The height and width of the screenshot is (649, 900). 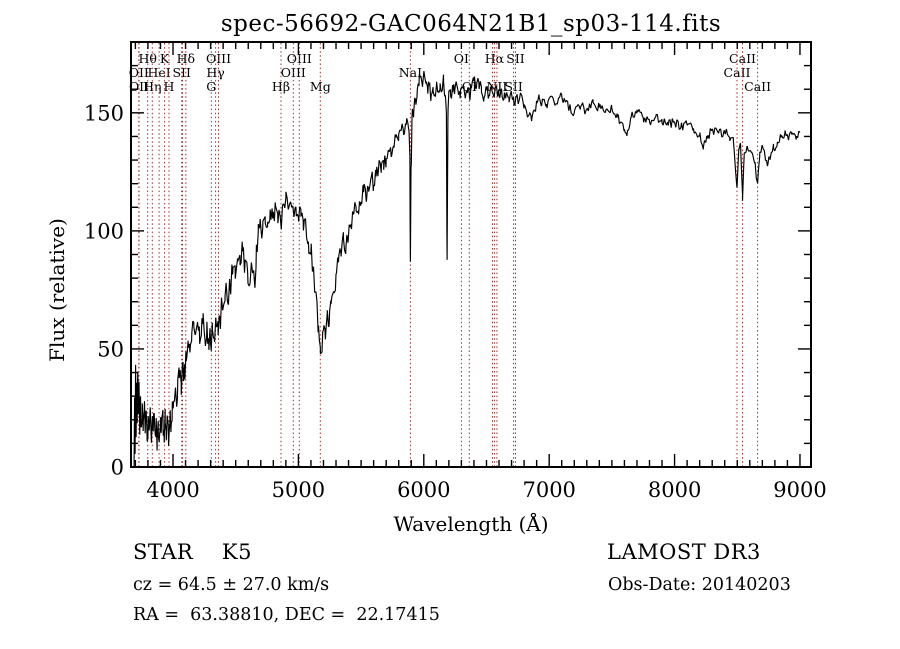 What do you see at coordinates (192, 552) in the screenshot?
I see `object-class-label: STAR K5` at bounding box center [192, 552].